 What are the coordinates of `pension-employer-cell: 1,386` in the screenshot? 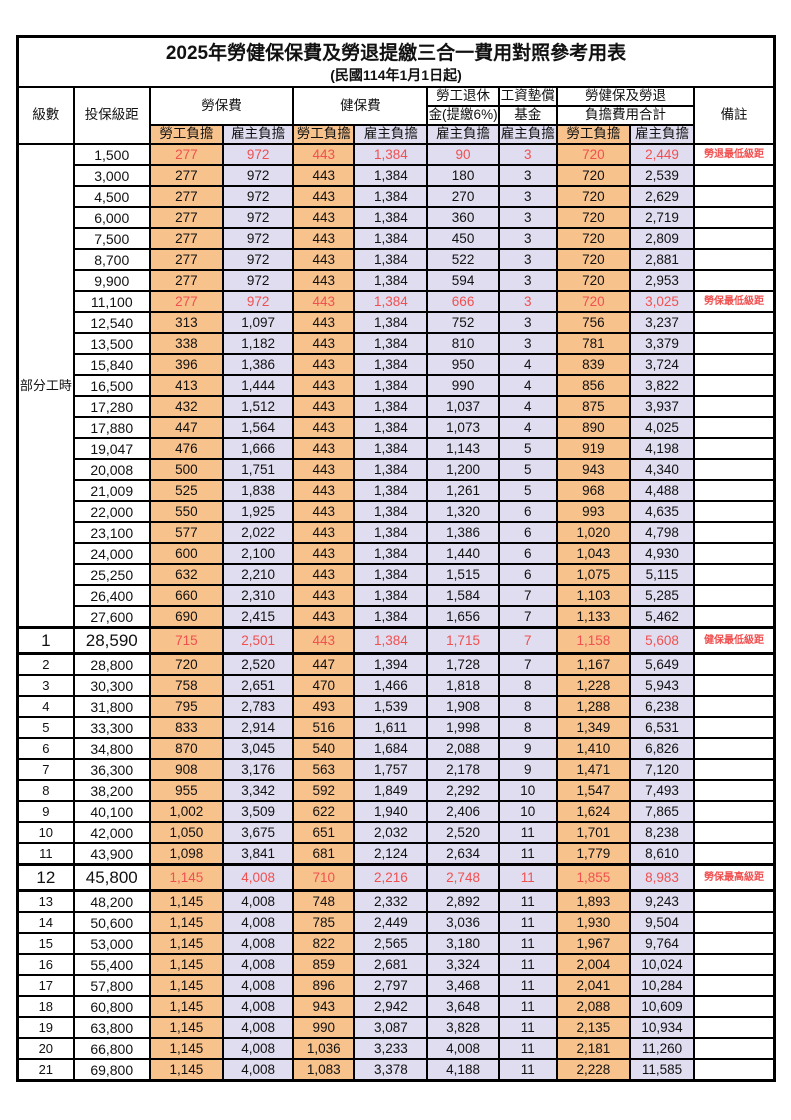 It's located at (463, 532).